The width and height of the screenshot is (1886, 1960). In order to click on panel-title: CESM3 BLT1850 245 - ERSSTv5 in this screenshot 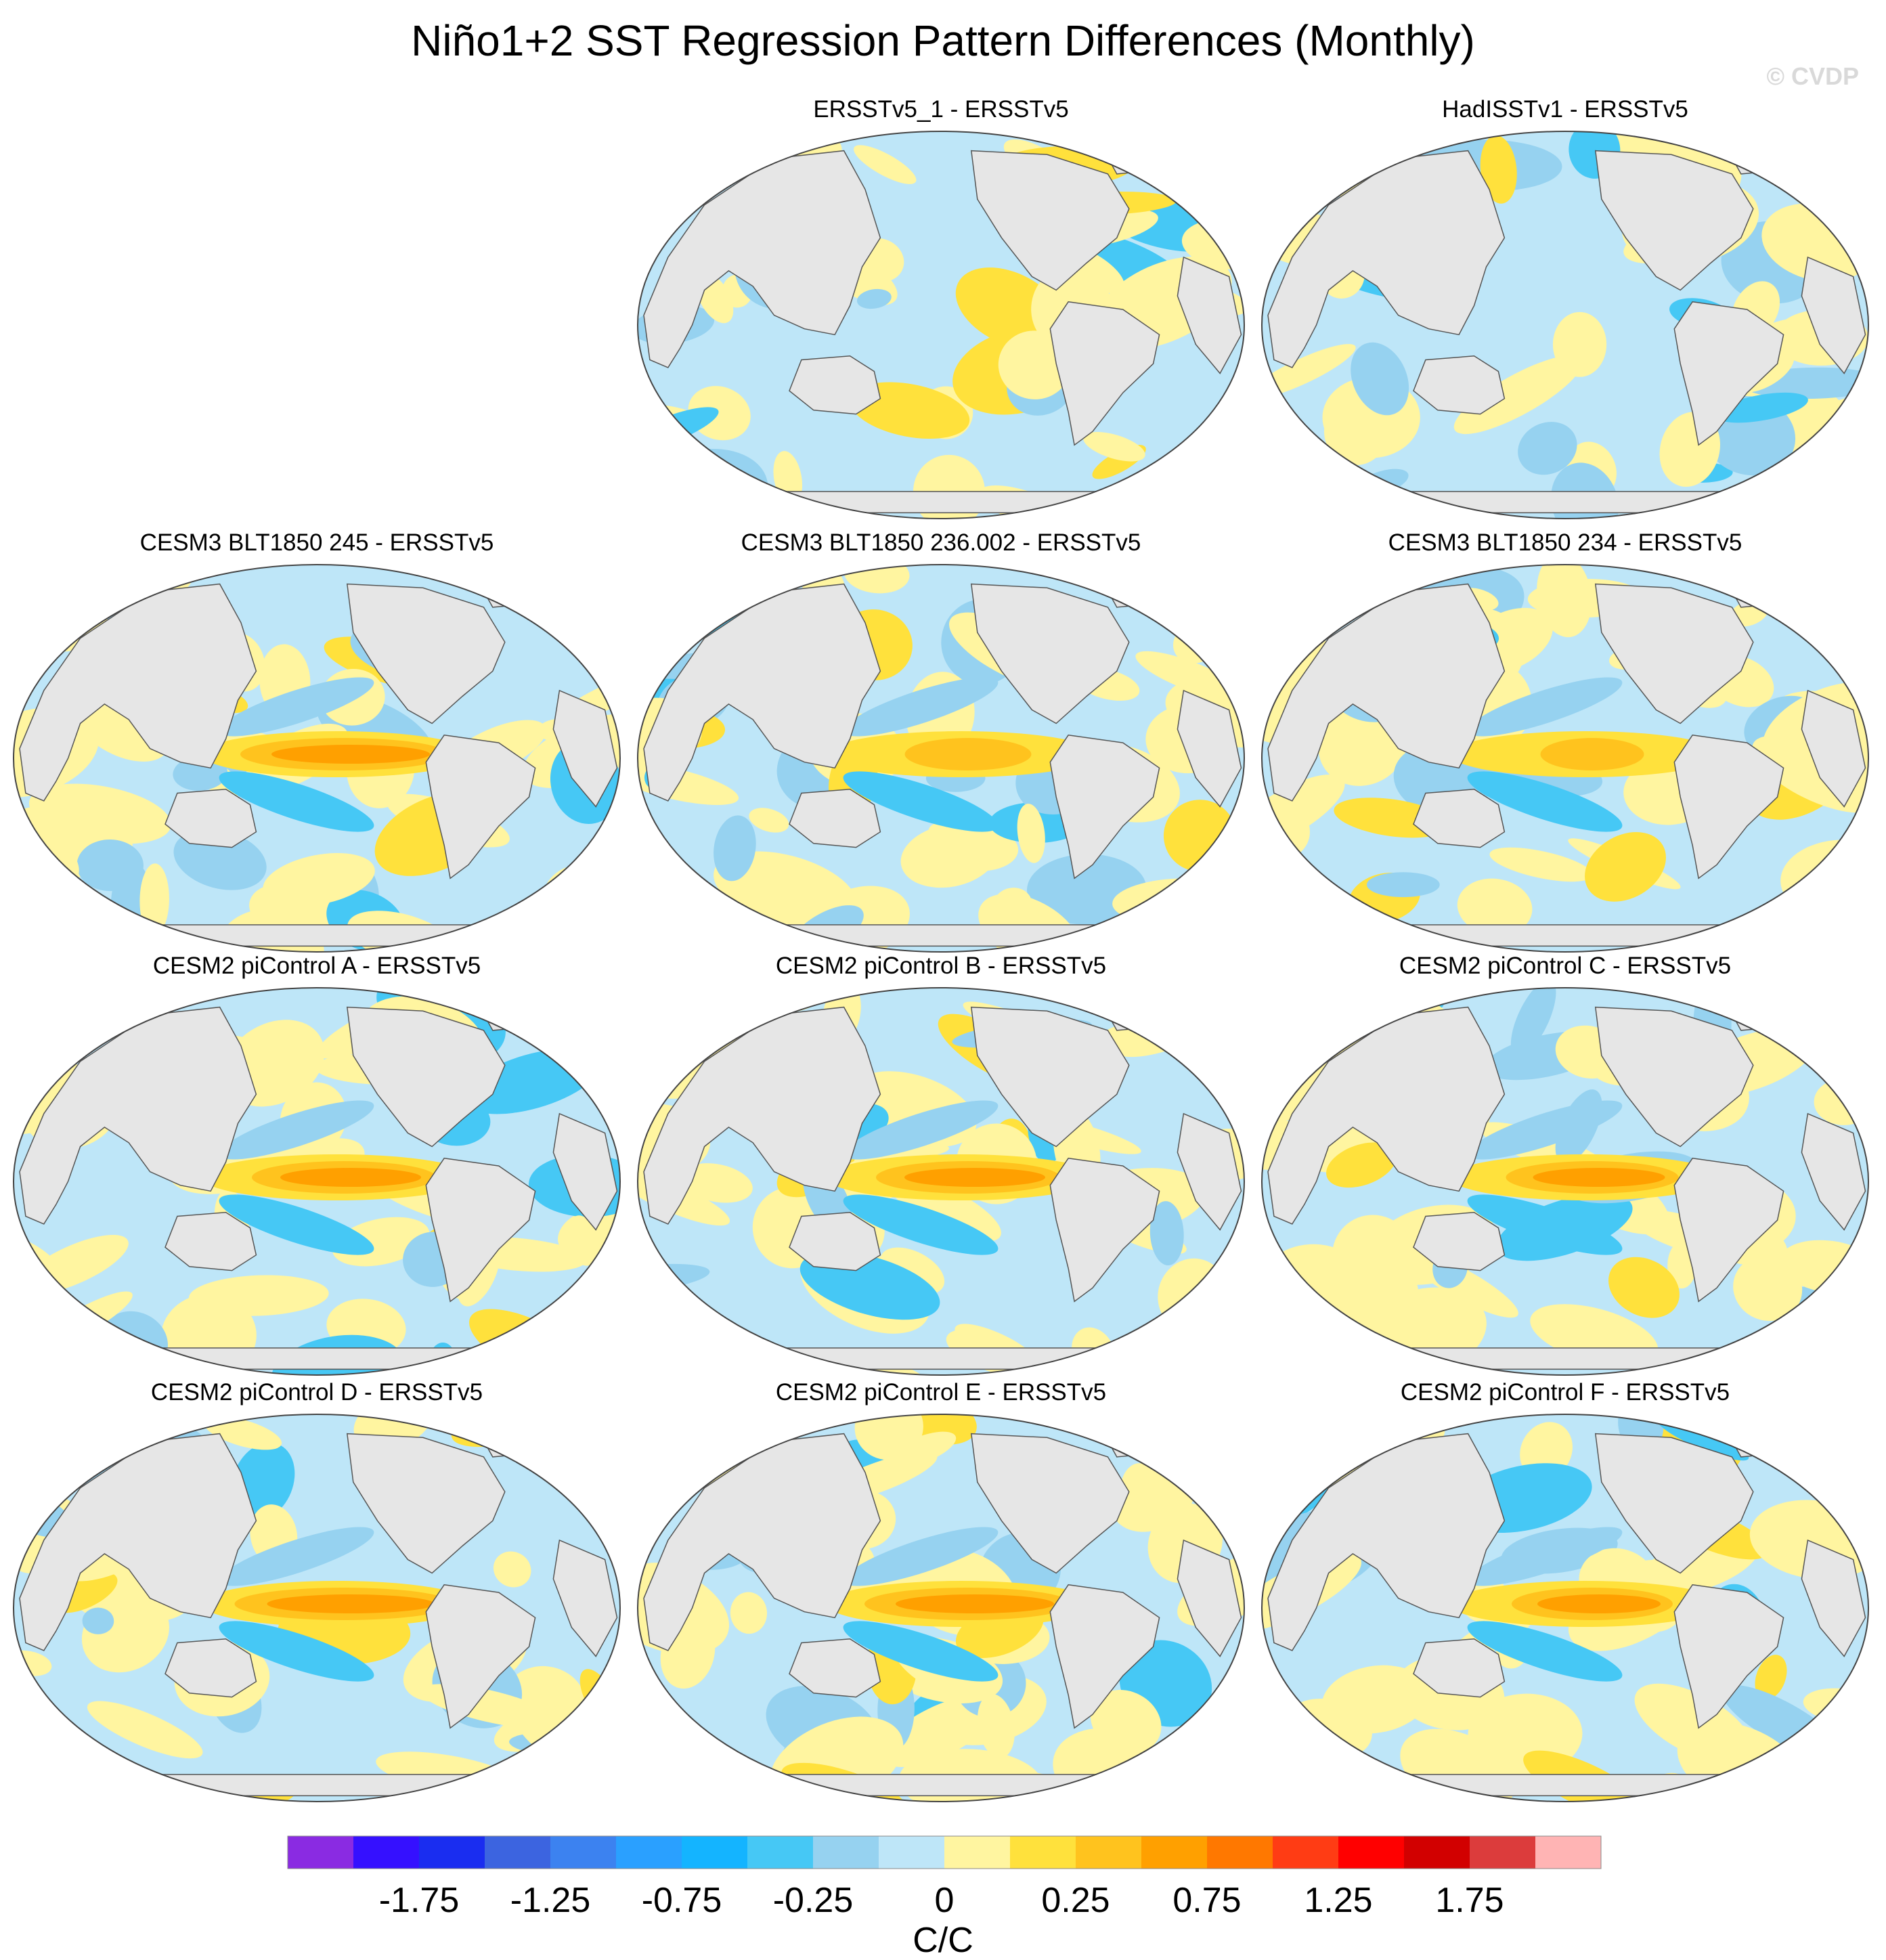, I will do `click(316, 542)`.